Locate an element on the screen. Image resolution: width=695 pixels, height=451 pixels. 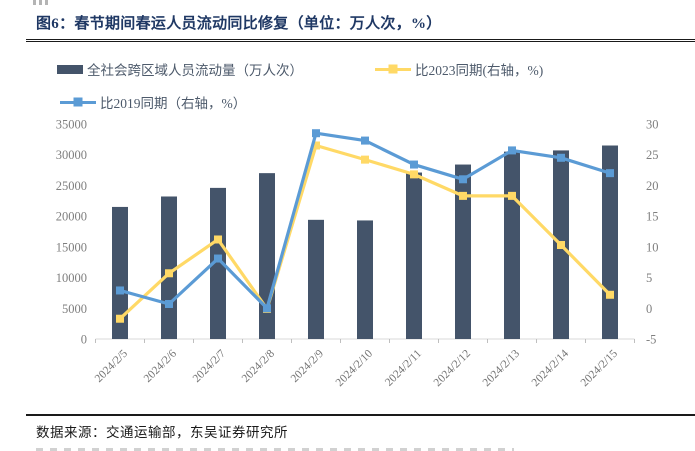
legend-label: 全社会跨区域人员流动量（万人次） is located at coordinates (195, 70).